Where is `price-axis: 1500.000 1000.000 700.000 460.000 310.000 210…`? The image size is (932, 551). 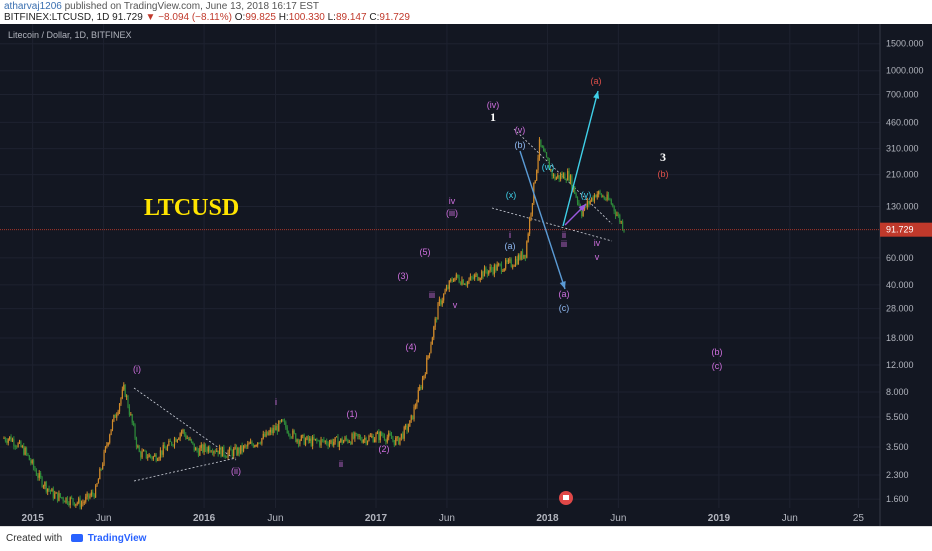
price-axis: 1500.000 1000.000 700.000 460.000 310.000 210… is located at coordinates (905, 275).